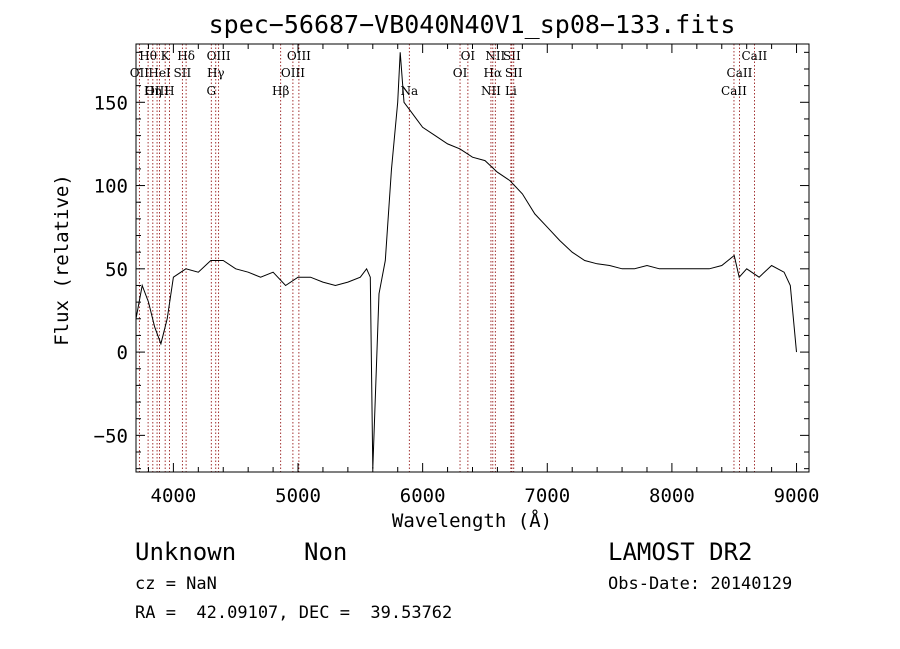 This screenshot has width=900, height=649. I want to click on line-label-16: OI, so click(468, 56).